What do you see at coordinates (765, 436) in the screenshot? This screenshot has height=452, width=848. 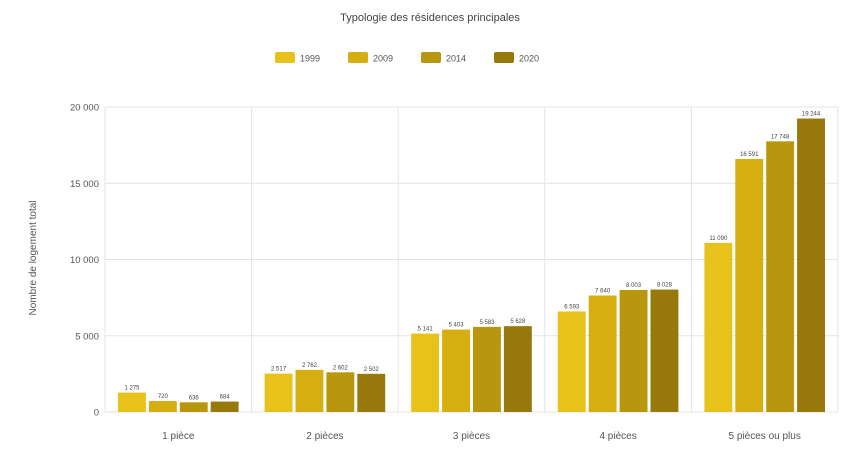 I see `x-tick-label: 5 pièces ou plus` at bounding box center [765, 436].